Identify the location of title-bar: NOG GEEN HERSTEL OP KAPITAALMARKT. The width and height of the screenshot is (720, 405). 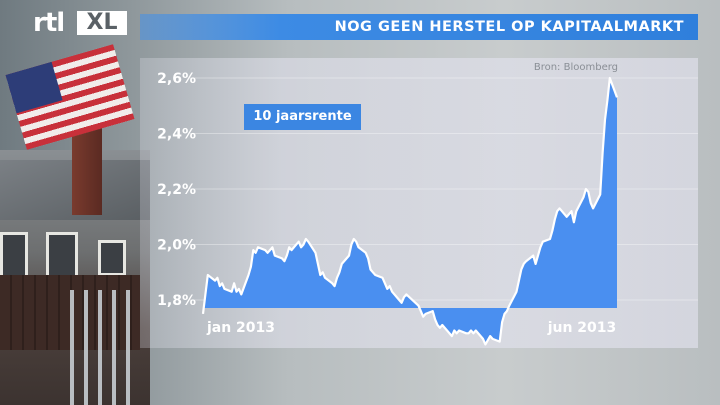
(419, 27).